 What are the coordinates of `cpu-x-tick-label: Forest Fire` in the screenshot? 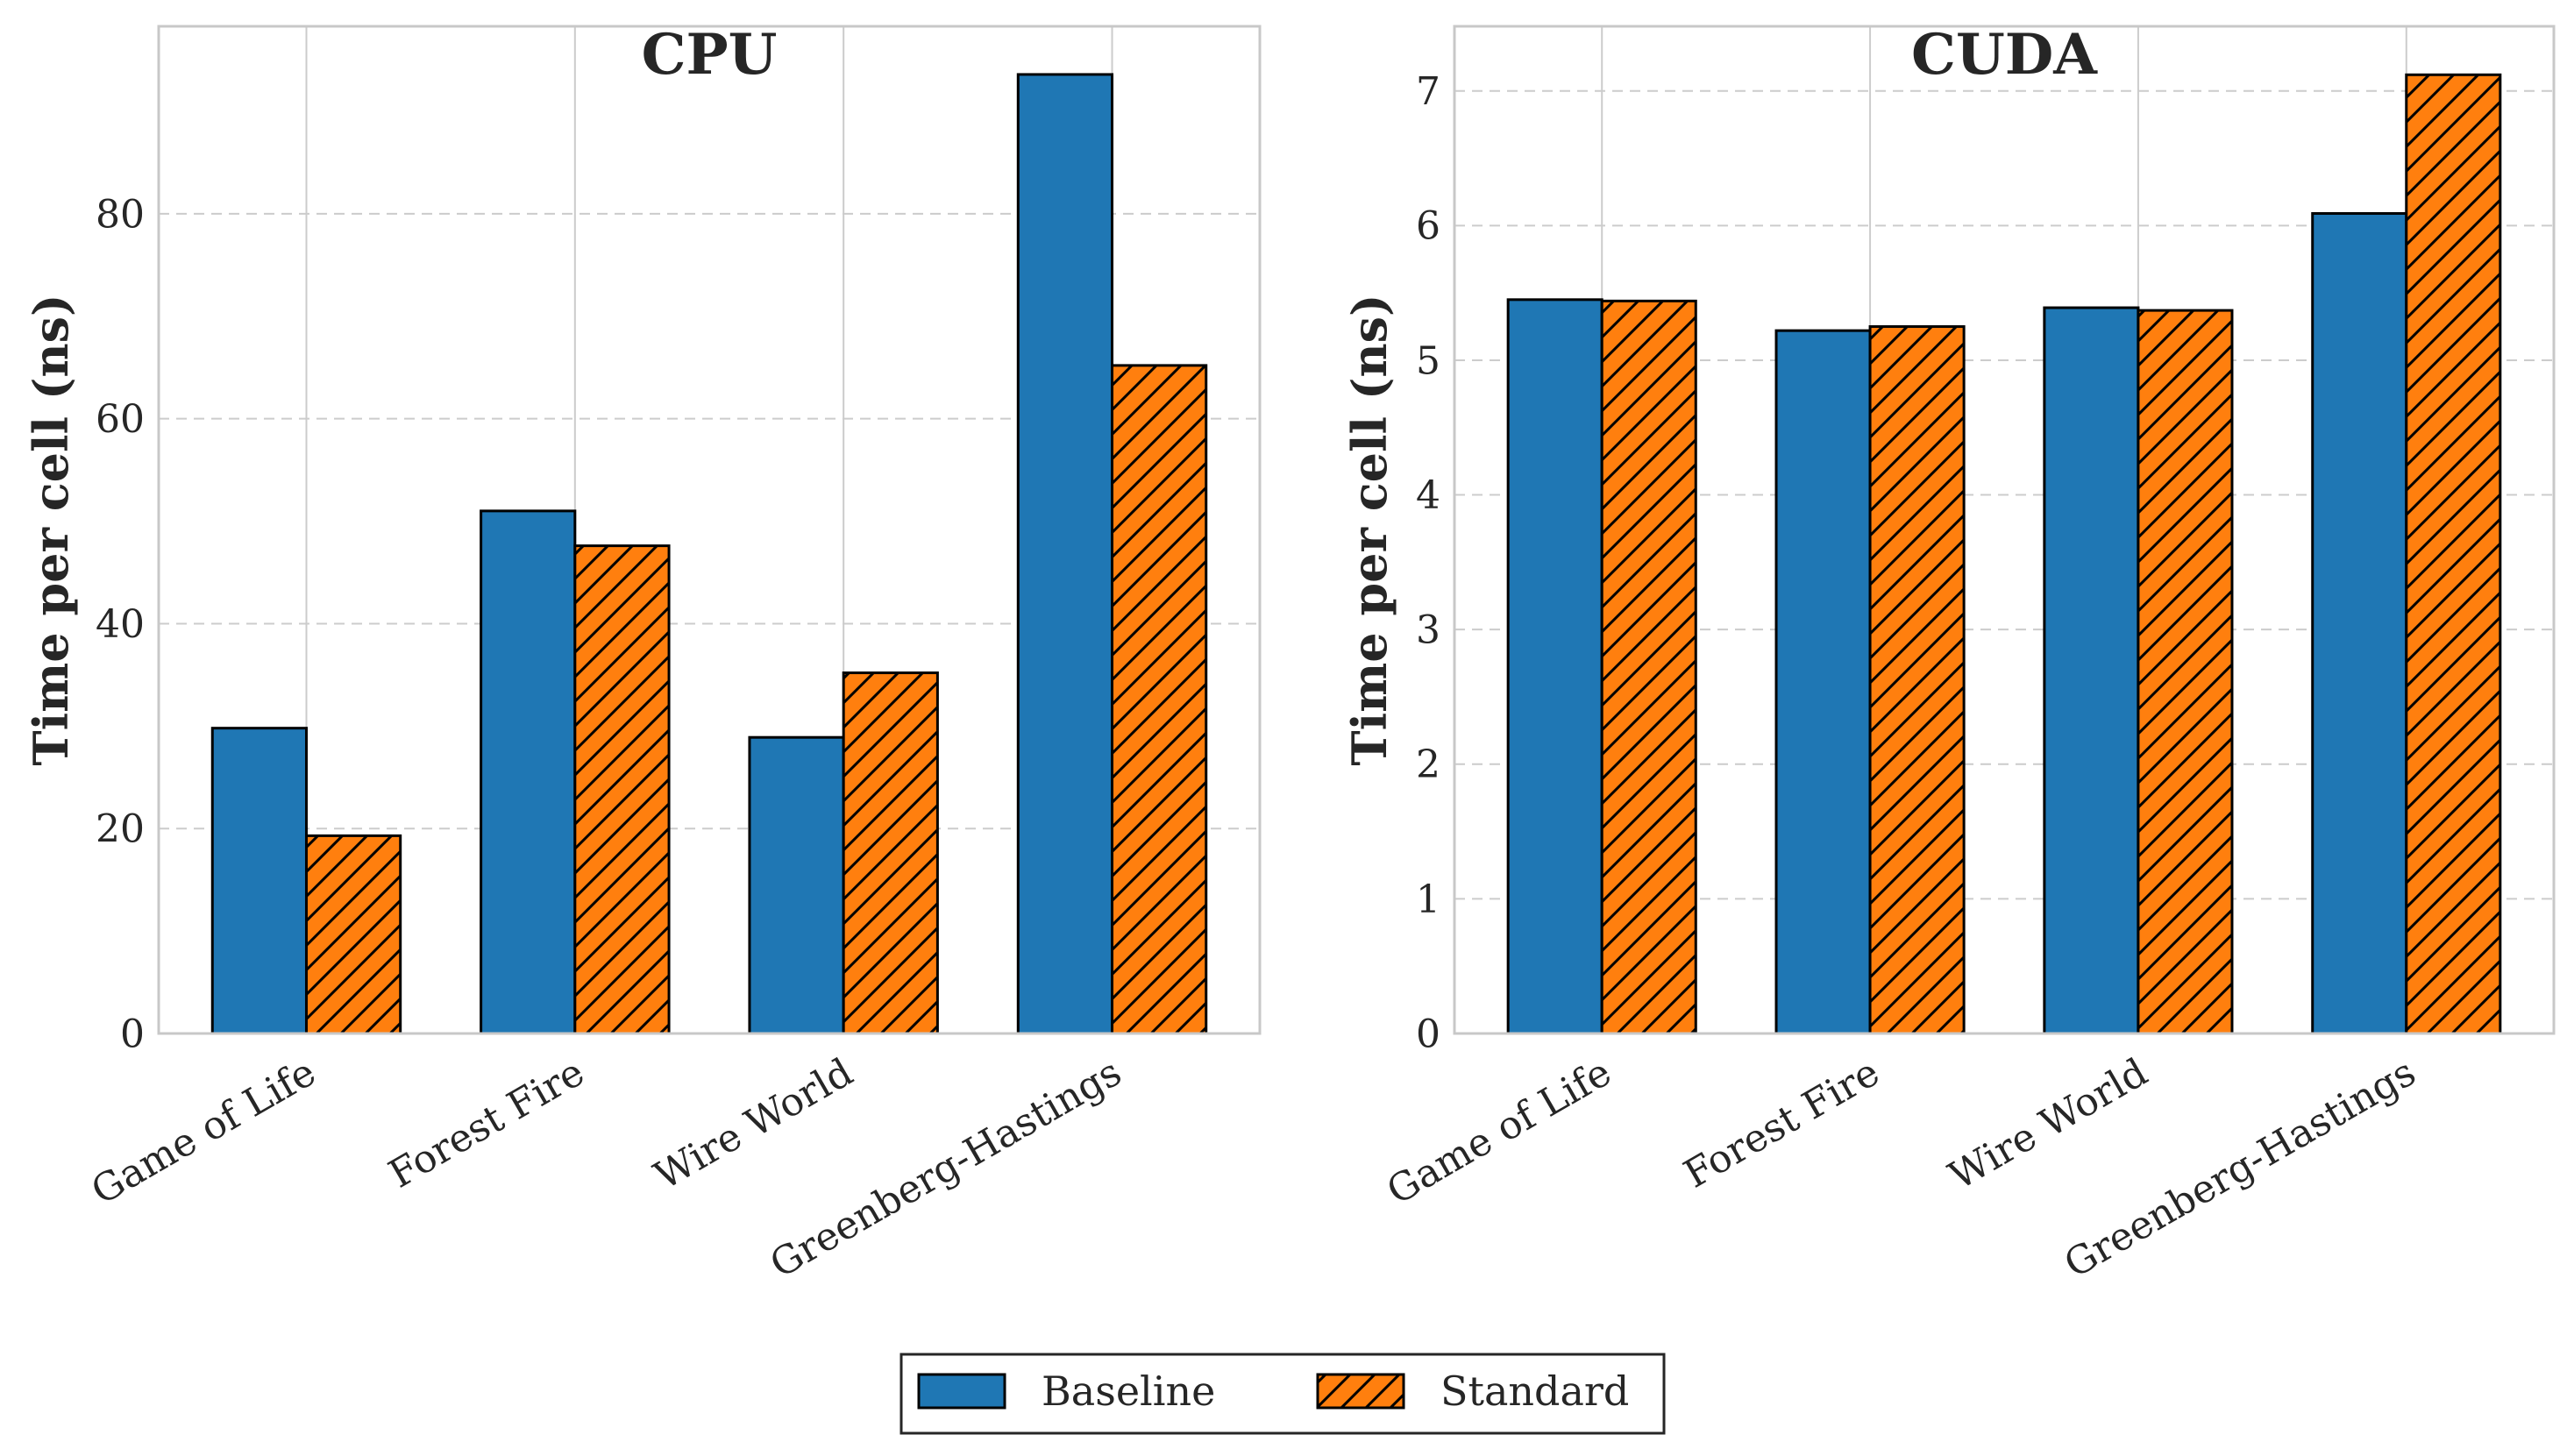 It's located at (487, 1123).